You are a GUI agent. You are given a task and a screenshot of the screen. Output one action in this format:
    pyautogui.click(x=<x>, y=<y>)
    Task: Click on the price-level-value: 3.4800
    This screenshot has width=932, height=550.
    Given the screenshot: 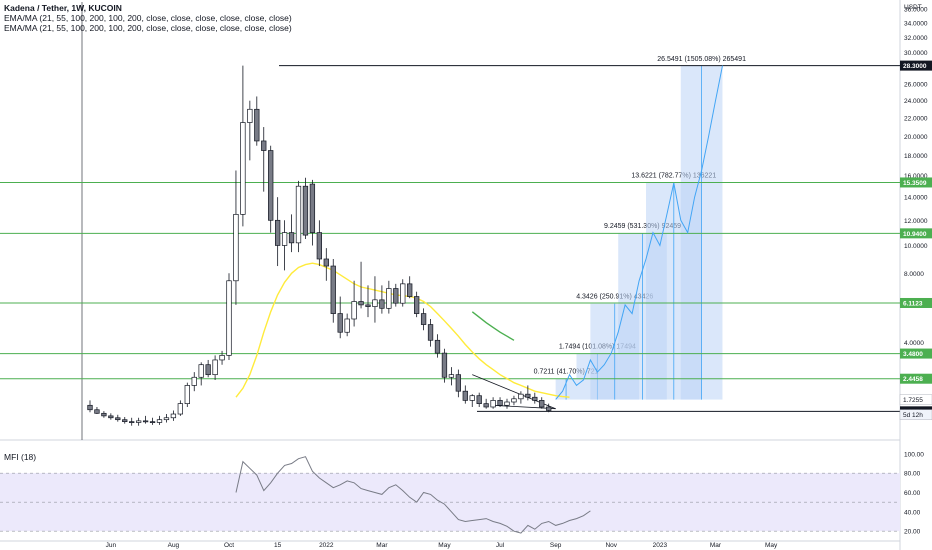 What is the action you would take?
    pyautogui.click(x=913, y=354)
    